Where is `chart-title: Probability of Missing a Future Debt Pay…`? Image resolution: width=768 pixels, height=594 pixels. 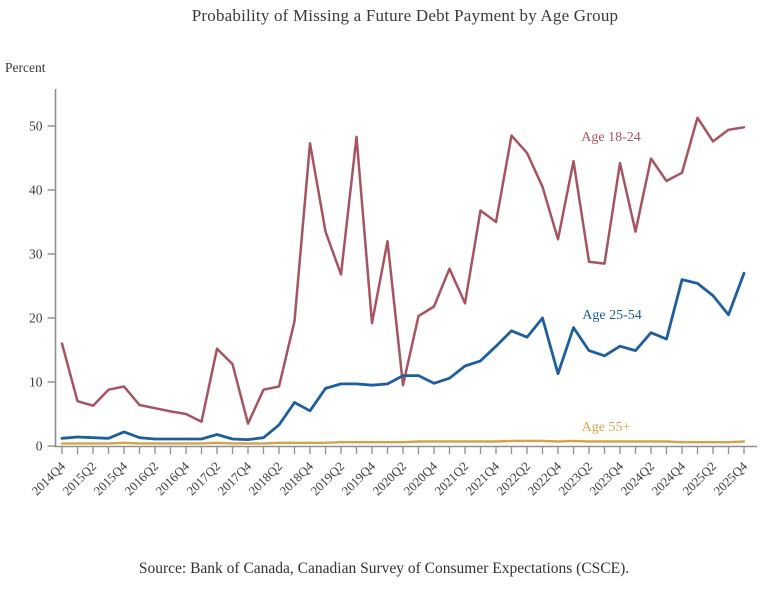
chart-title: Probability of Missing a Future Debt Pay… is located at coordinates (405, 15).